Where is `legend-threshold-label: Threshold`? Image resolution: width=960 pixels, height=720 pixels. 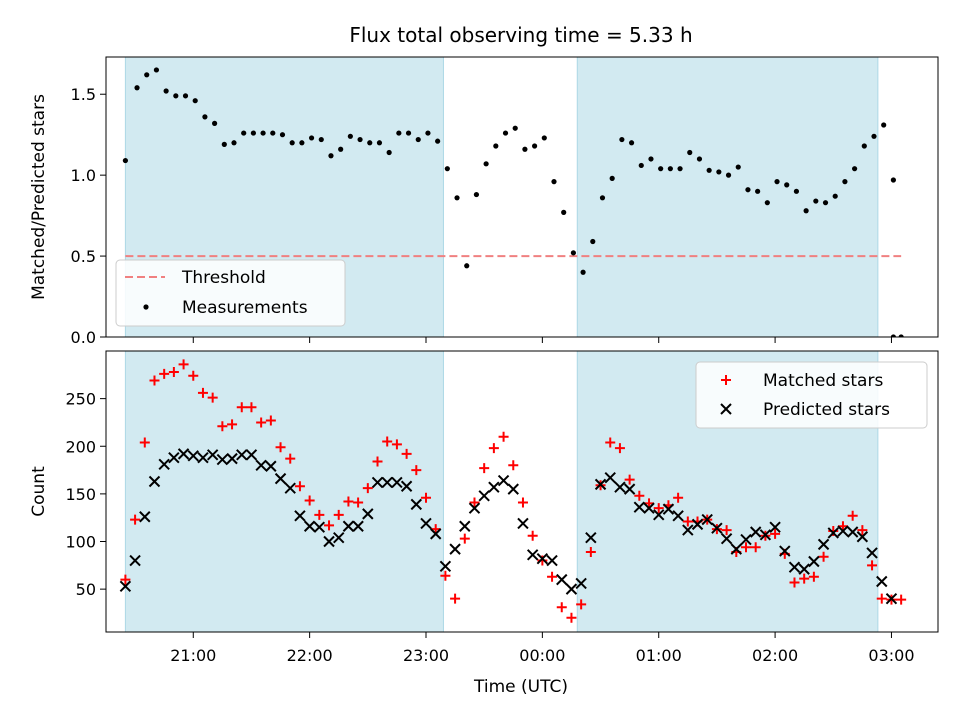 legend-threshold-label: Threshold is located at coordinates (223, 278).